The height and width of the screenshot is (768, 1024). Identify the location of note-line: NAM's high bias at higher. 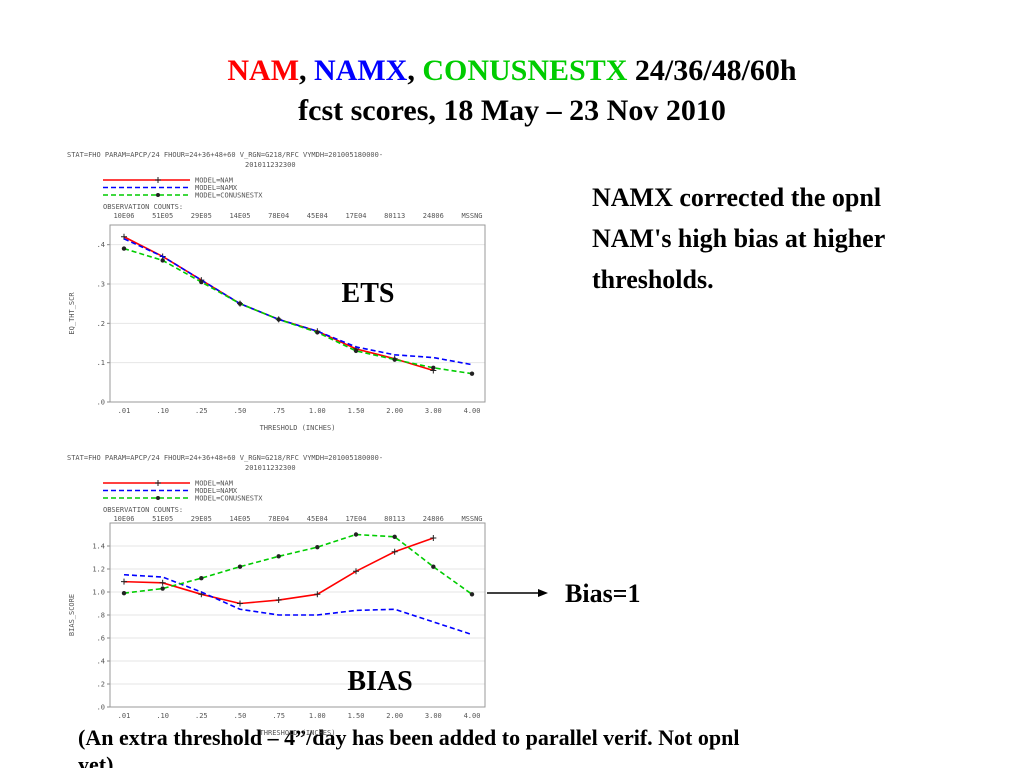
(738, 238).